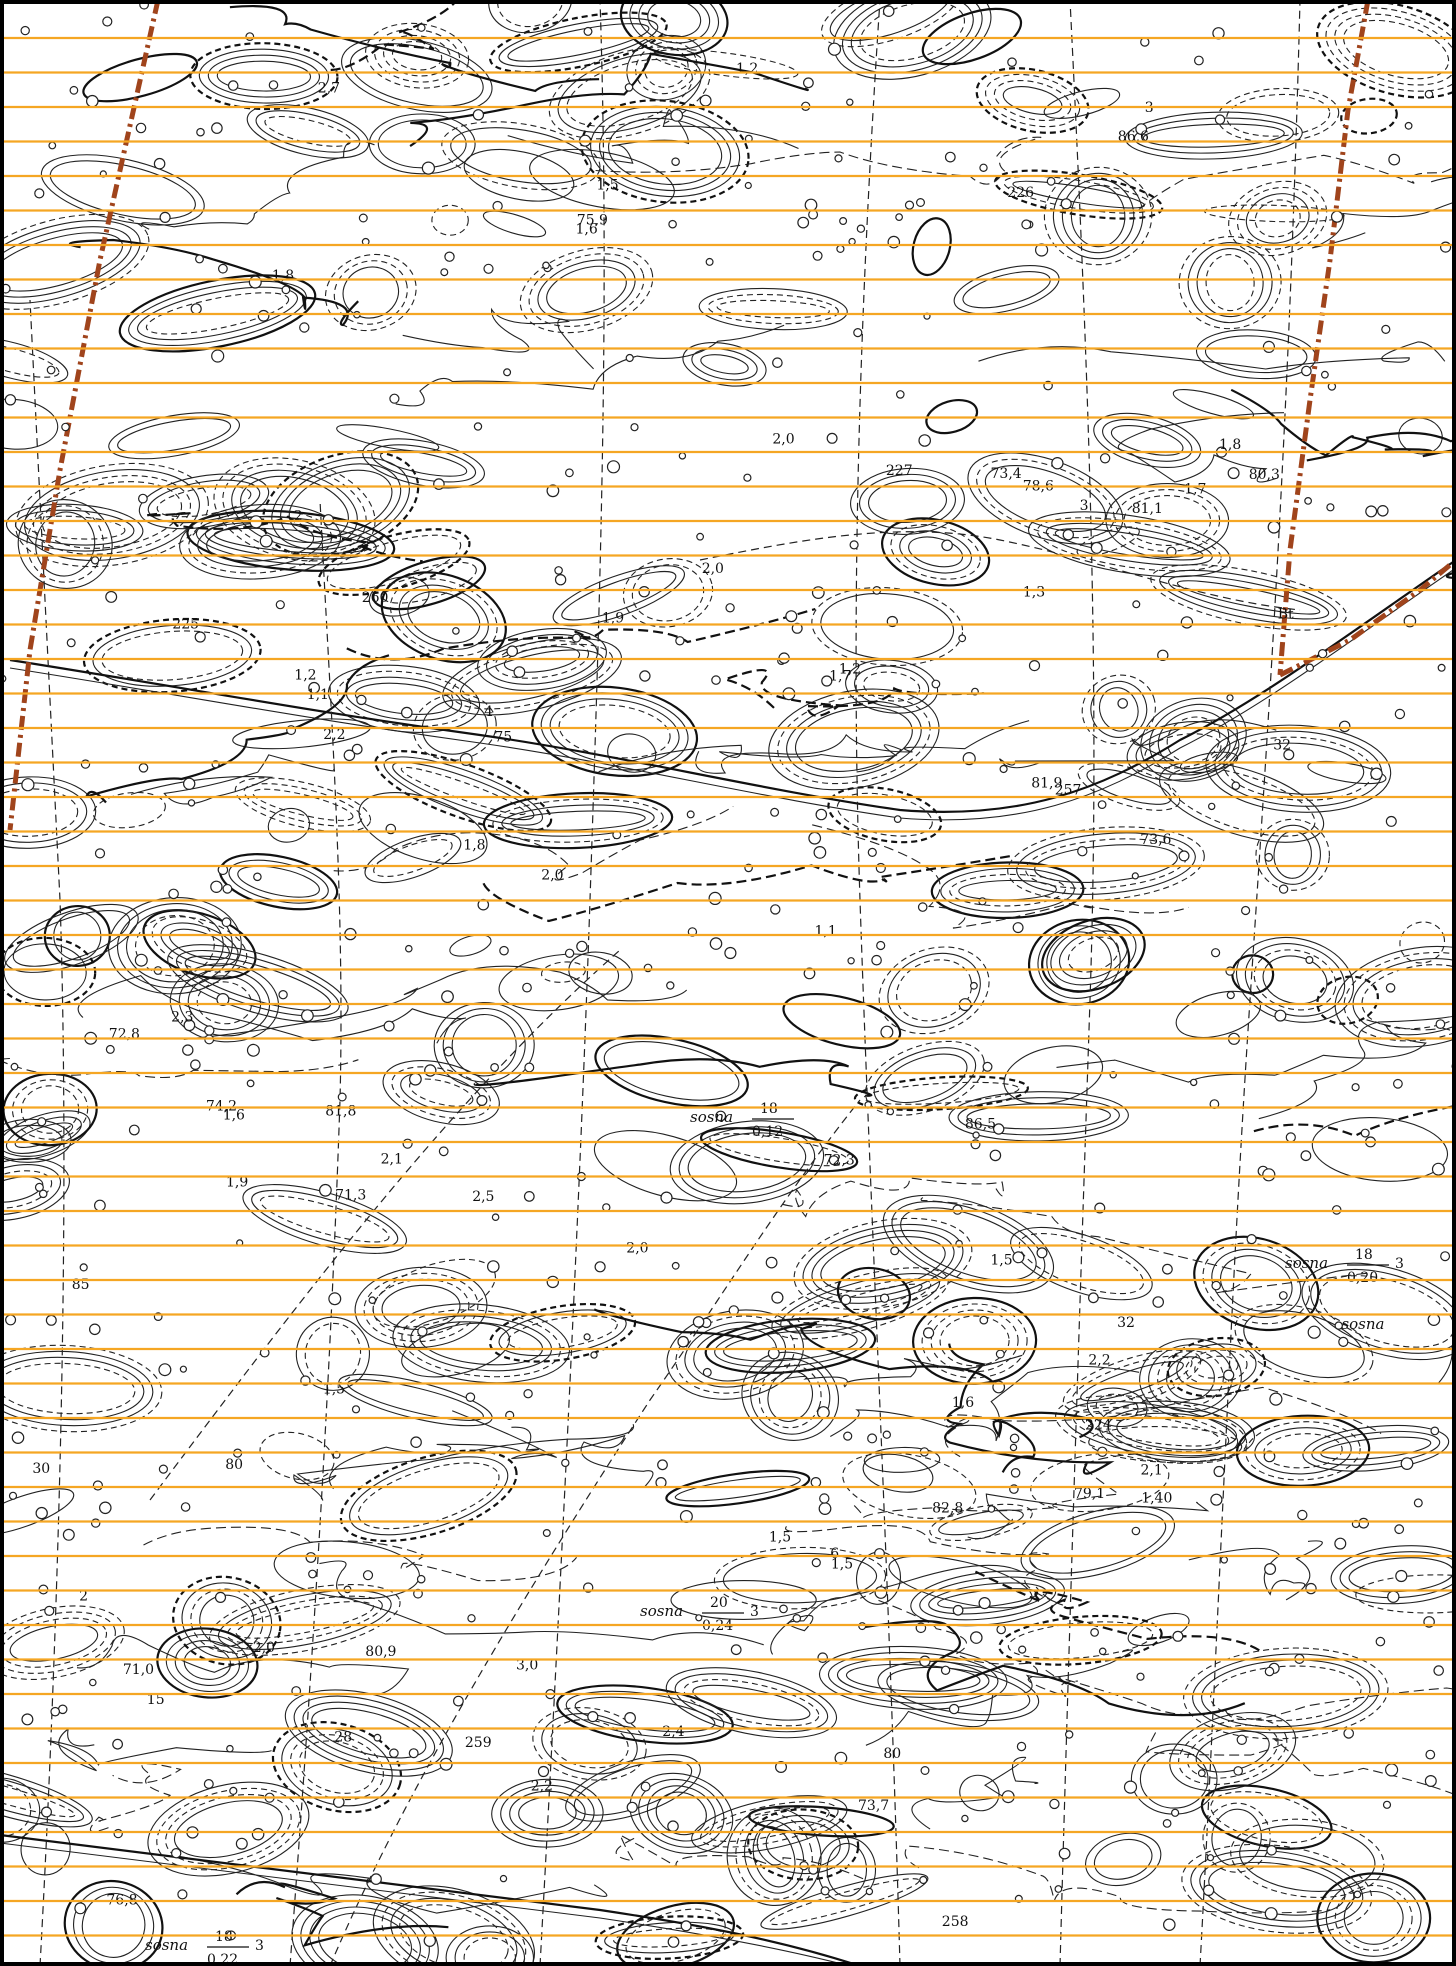 This screenshot has width=1456, height=1966. What do you see at coordinates (237, 1183) in the screenshot?
I see `map-label: 1,9` at bounding box center [237, 1183].